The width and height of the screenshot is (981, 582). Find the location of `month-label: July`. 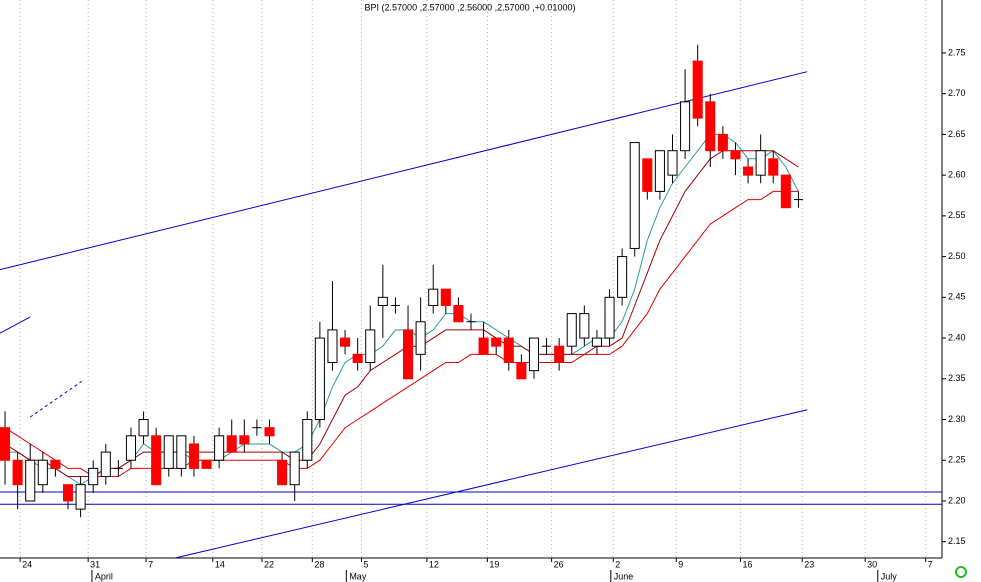

month-label: July is located at coordinates (889, 576).